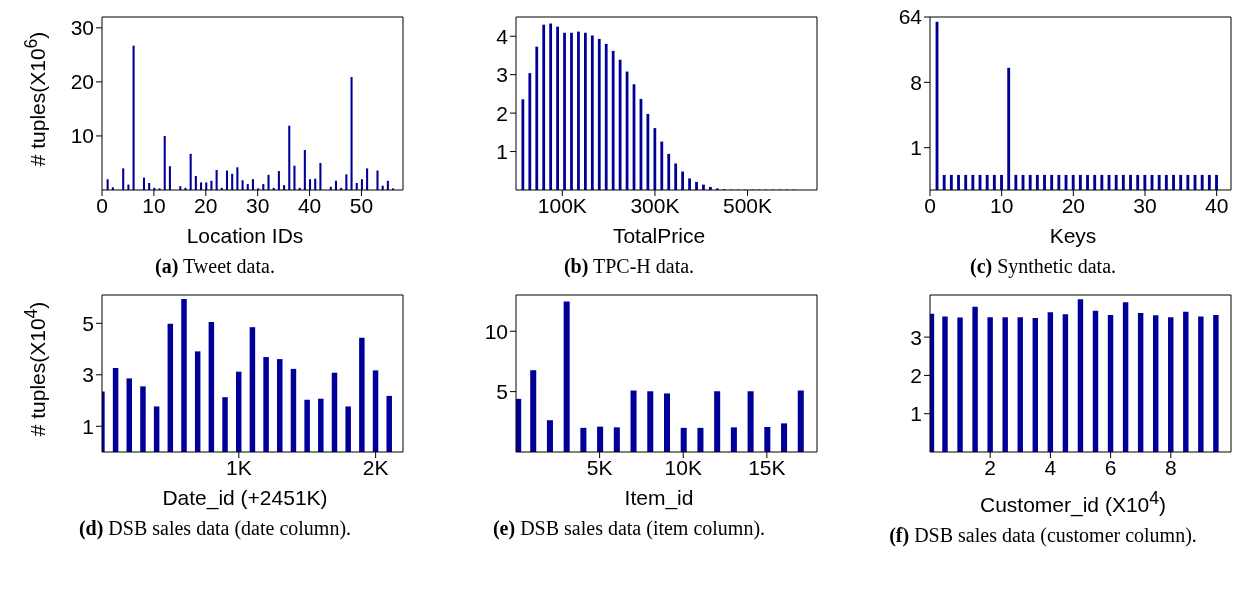 The image size is (1244, 594). What do you see at coordinates (599, 467) in the screenshot?
I see `x-tick-label: 5K` at bounding box center [599, 467].